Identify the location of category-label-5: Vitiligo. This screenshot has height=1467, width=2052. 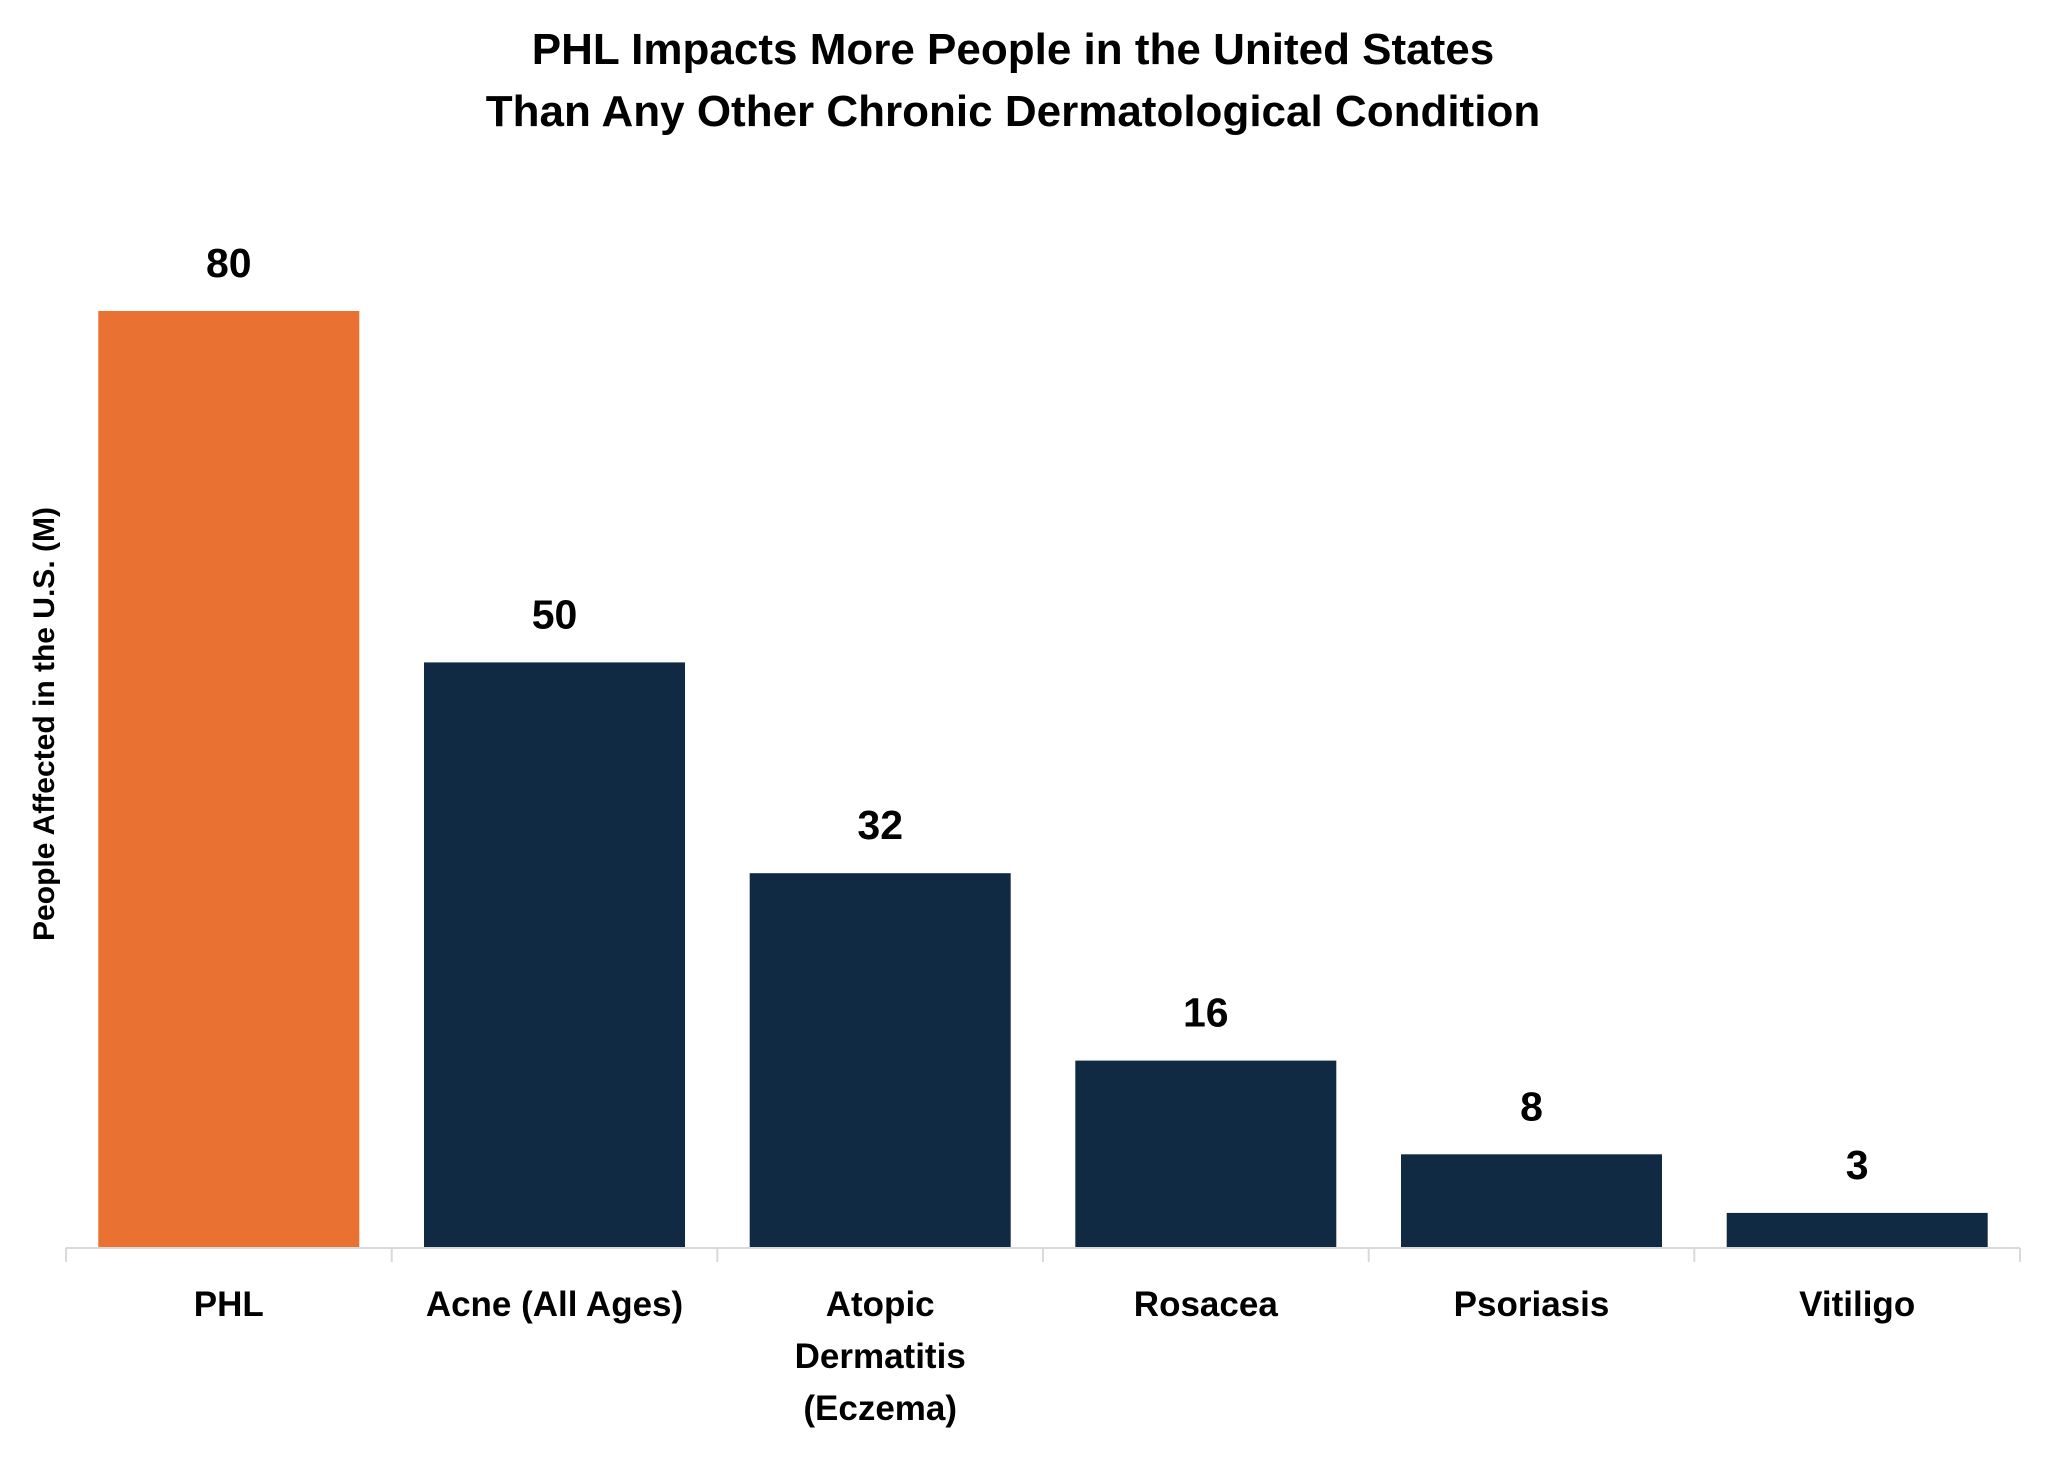
(1857, 1304).